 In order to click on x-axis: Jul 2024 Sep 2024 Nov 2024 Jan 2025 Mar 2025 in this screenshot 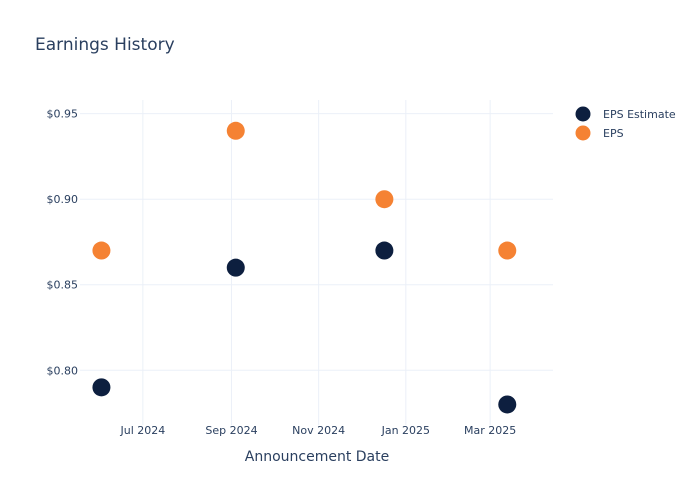, I will do `click(317, 430)`.